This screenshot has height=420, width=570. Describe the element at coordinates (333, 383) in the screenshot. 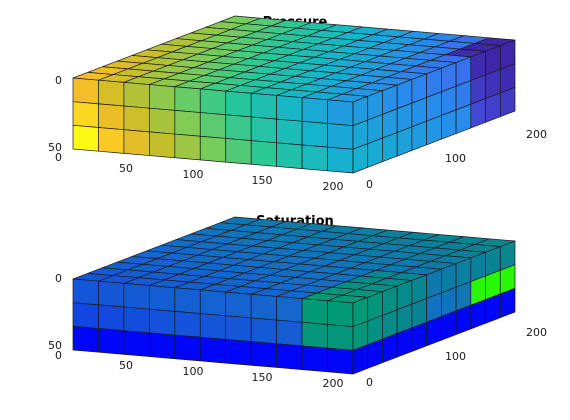

I see `saturation-x-tick-200: 200` at that location.